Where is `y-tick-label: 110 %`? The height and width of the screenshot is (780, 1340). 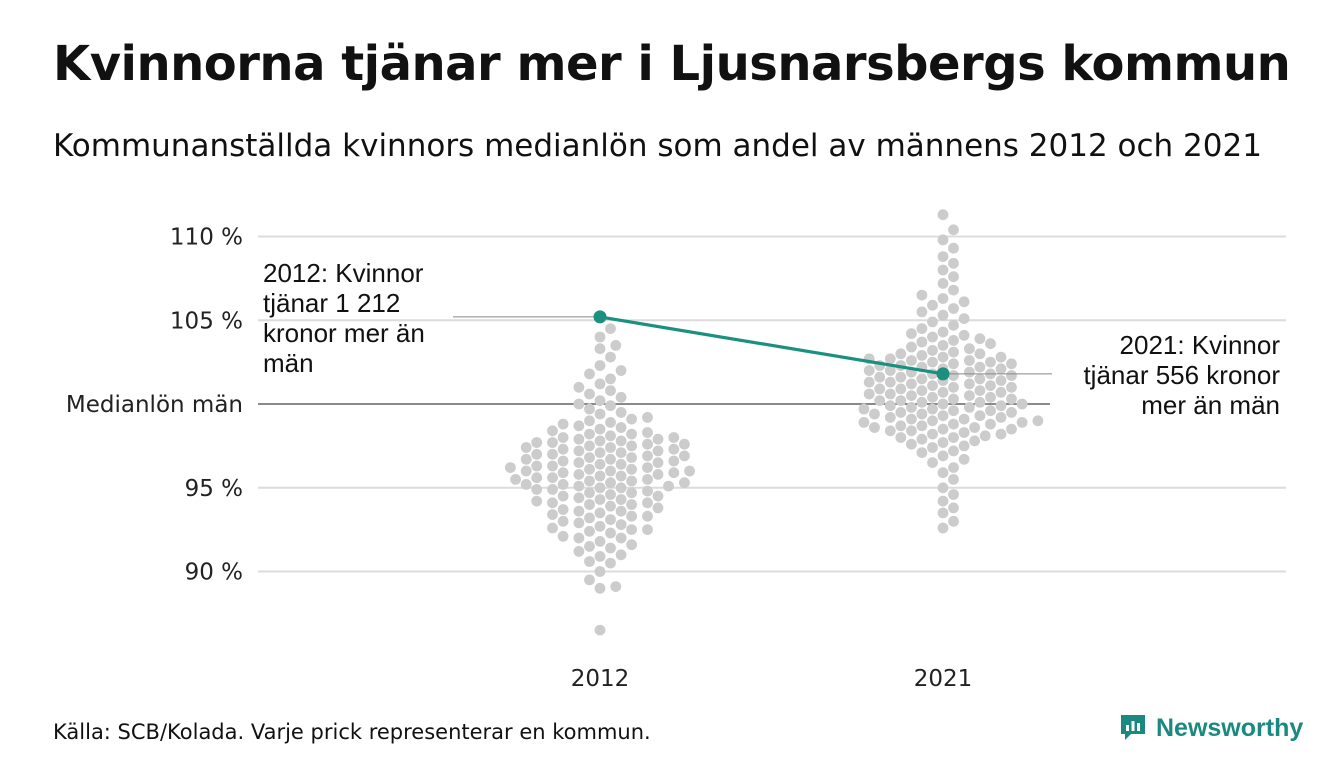
y-tick-label: 110 % is located at coordinates (206, 238).